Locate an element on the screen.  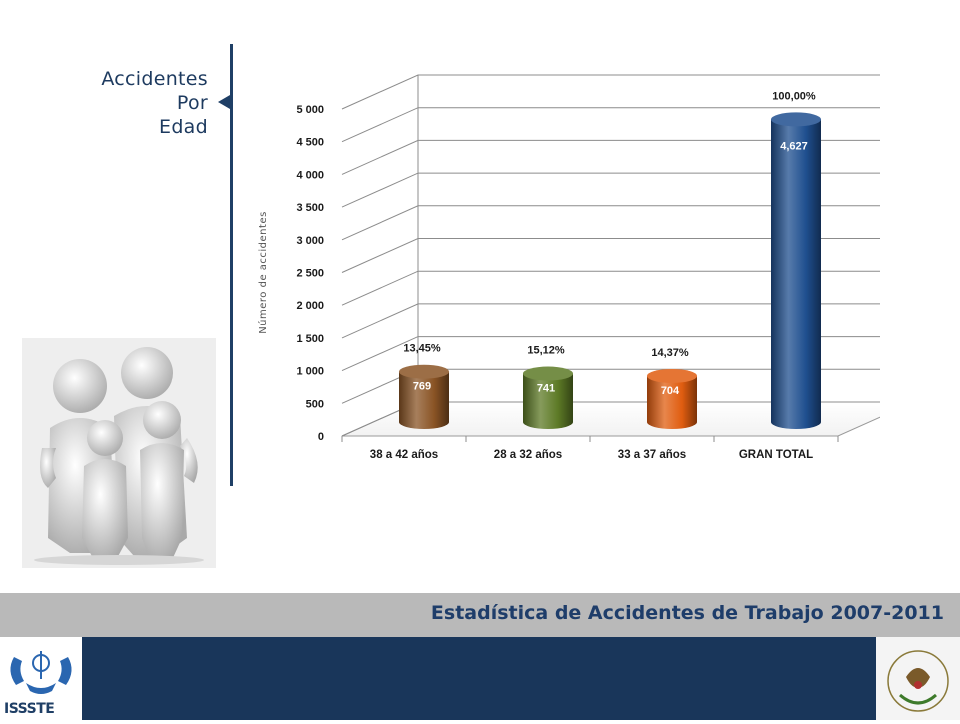
bar-percent-label: 15,12% is located at coordinates (546, 351).